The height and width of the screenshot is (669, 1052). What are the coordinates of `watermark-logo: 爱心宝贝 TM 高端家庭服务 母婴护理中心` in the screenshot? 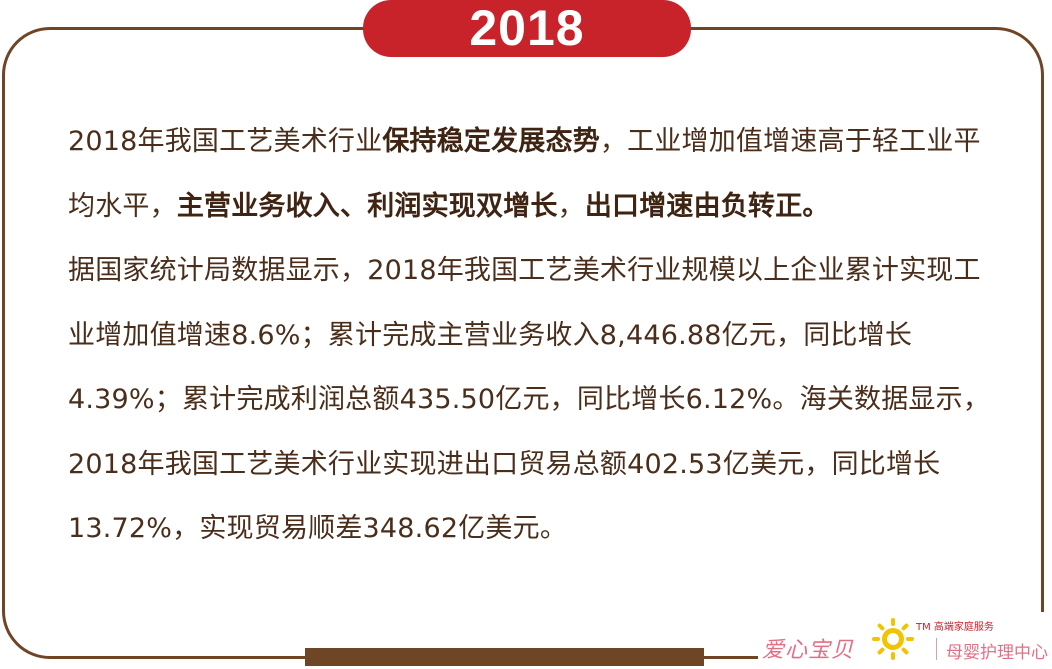 It's located at (904, 640).